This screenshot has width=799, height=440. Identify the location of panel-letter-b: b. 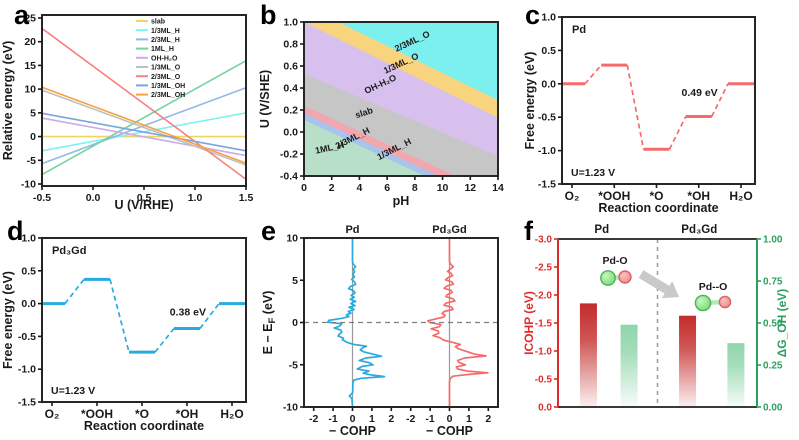
(268, 15).